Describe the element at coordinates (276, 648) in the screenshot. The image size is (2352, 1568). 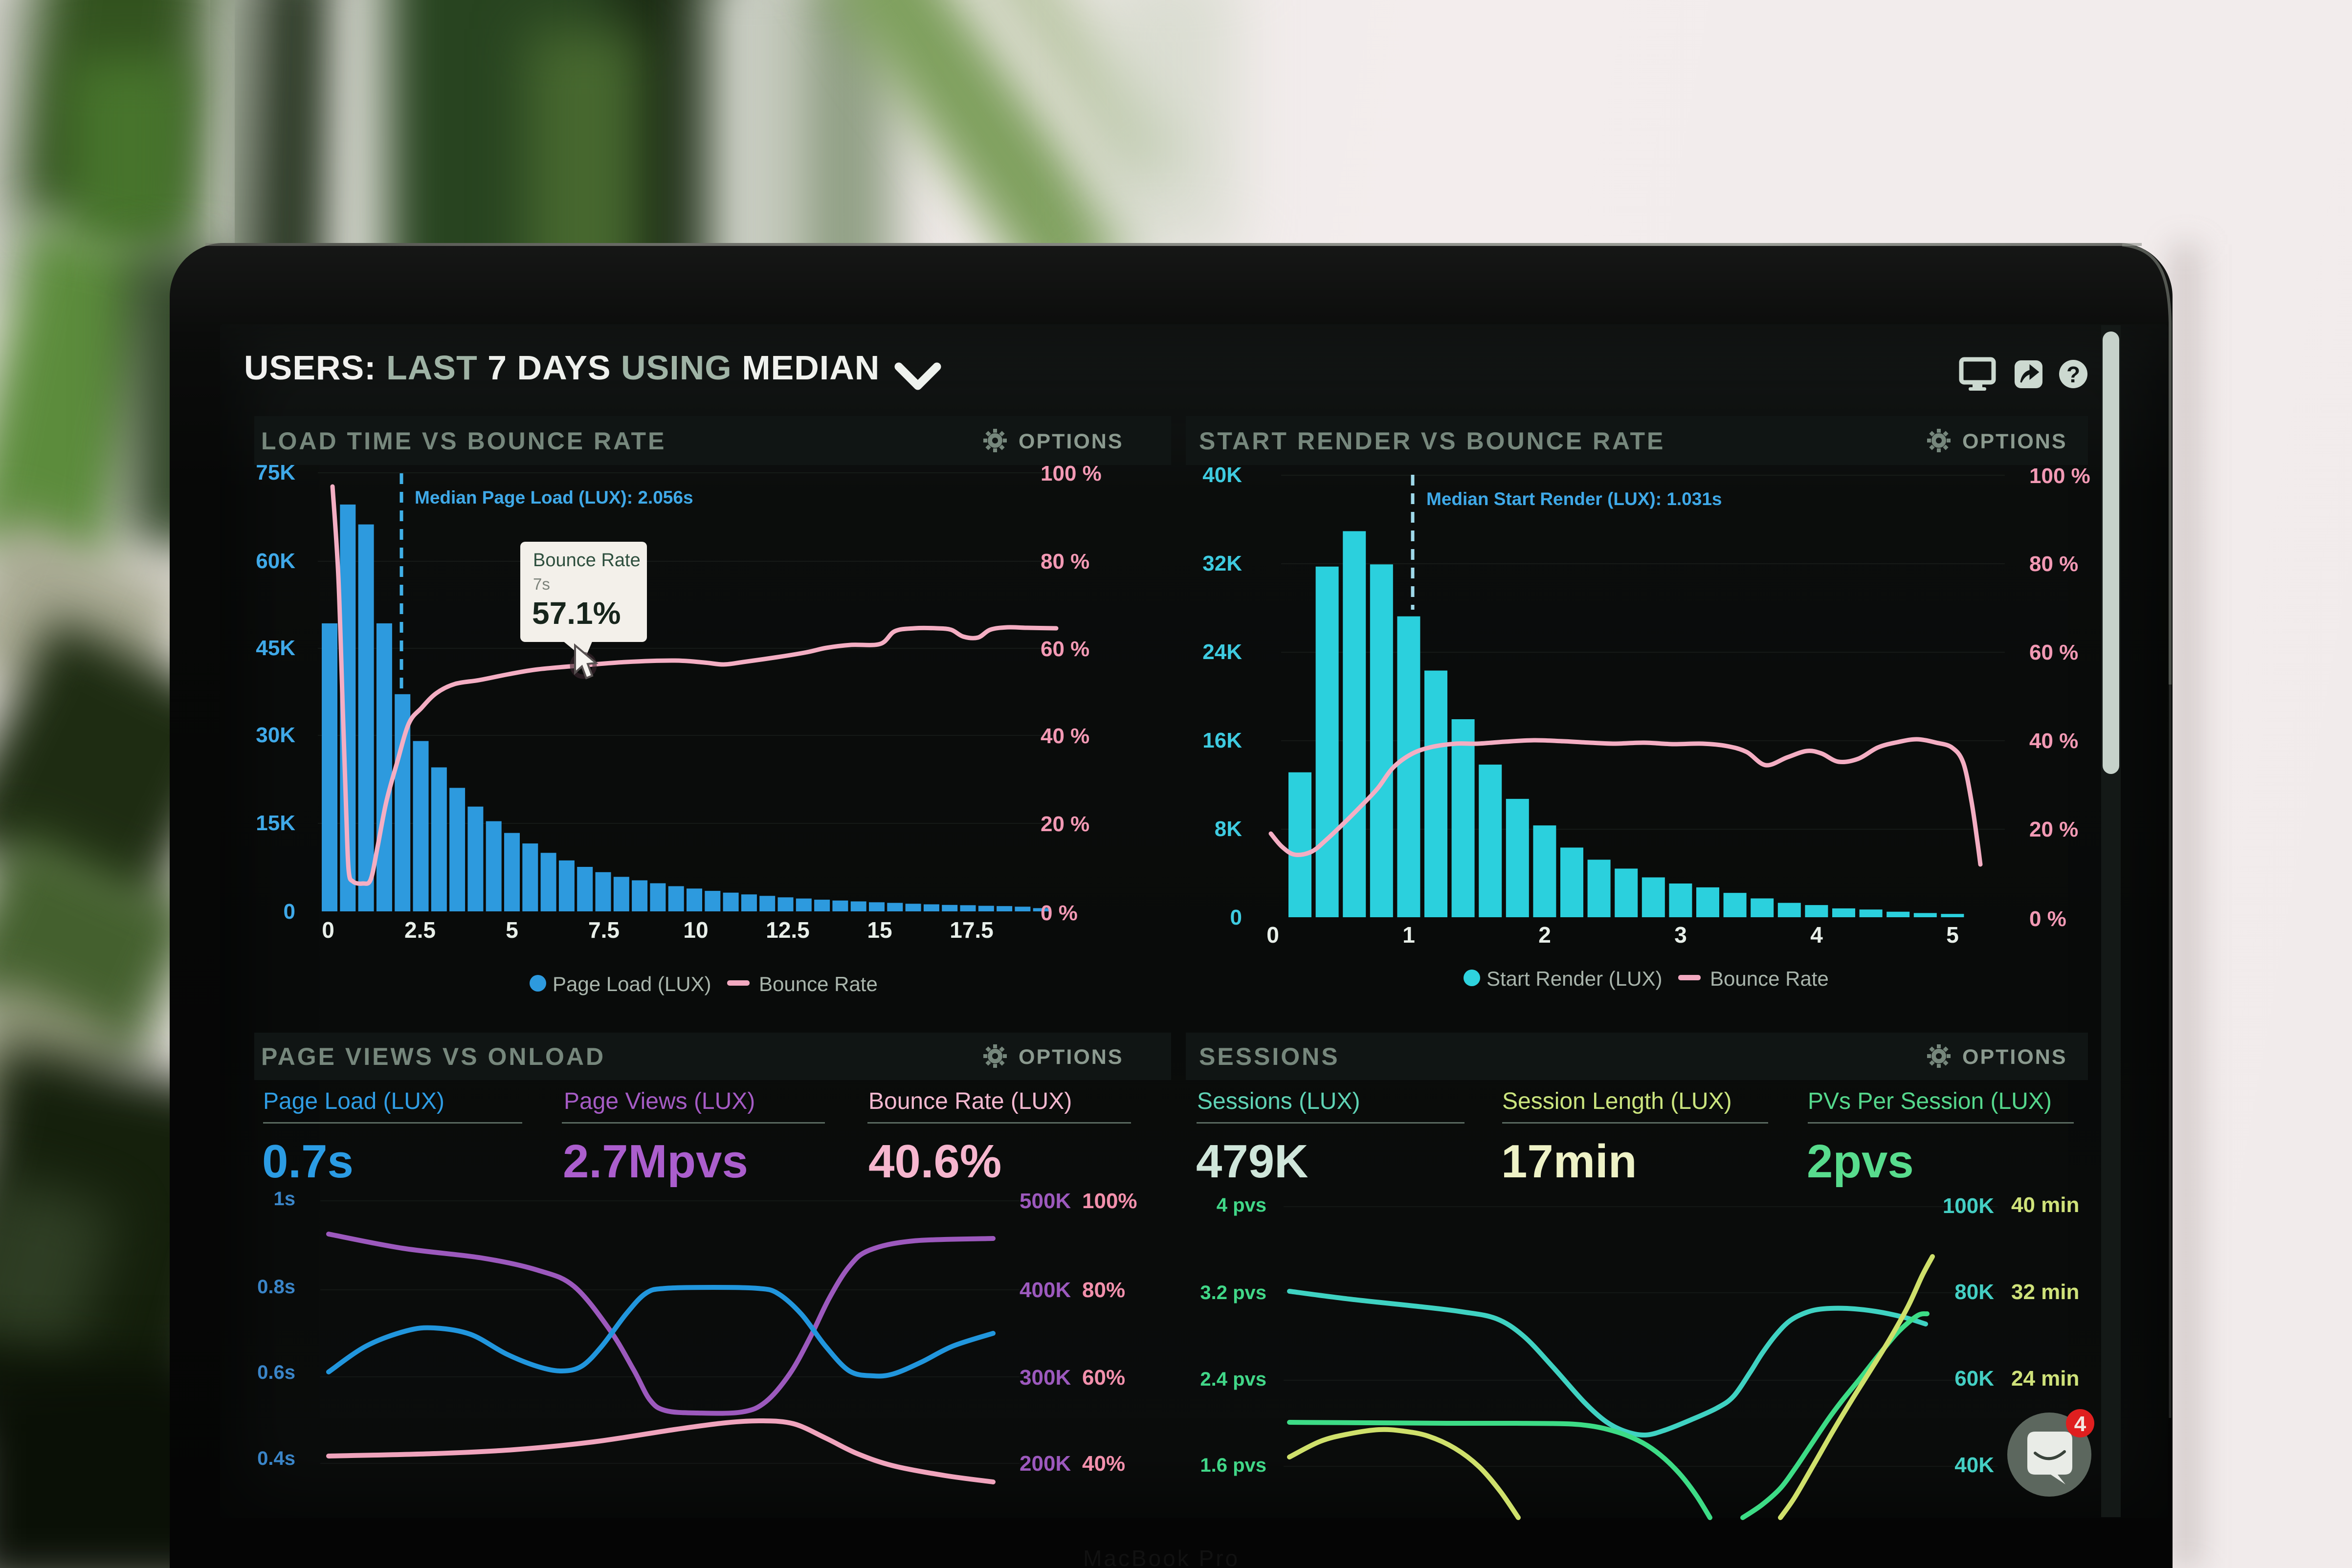
I see `svg-text: 45K` at that location.